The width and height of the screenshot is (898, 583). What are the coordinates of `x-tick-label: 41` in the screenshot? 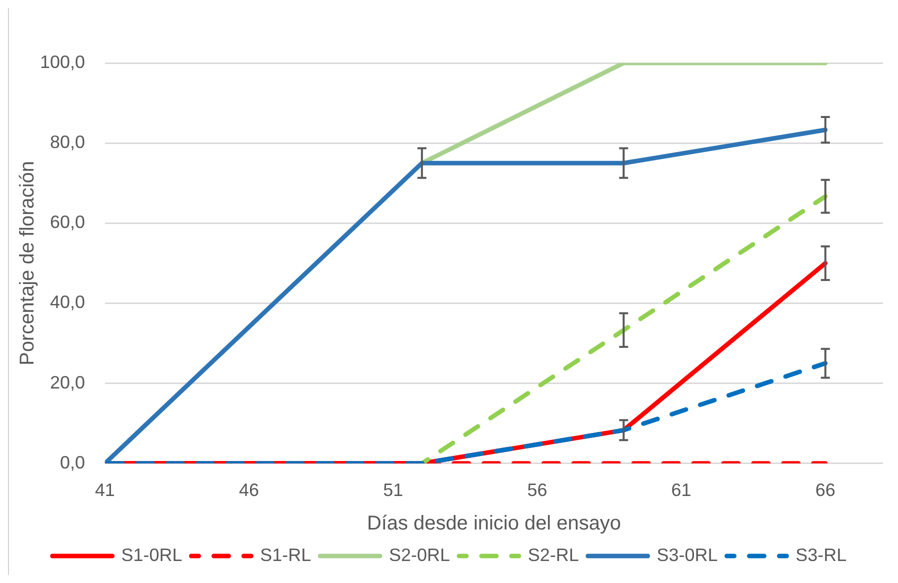 It's located at (104, 490).